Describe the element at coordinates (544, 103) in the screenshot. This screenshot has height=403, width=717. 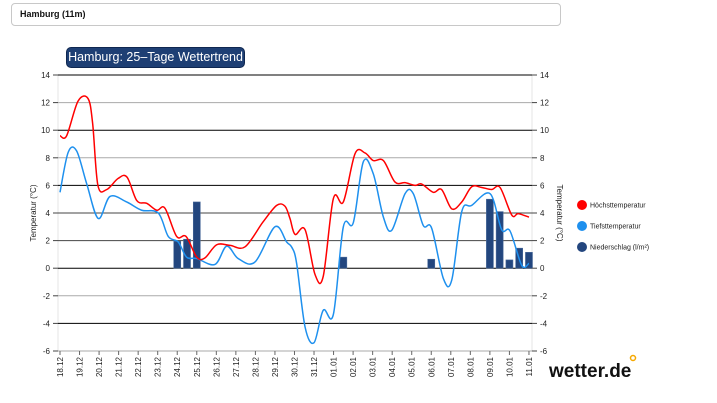
I see `y-tick-label-right: 12` at that location.